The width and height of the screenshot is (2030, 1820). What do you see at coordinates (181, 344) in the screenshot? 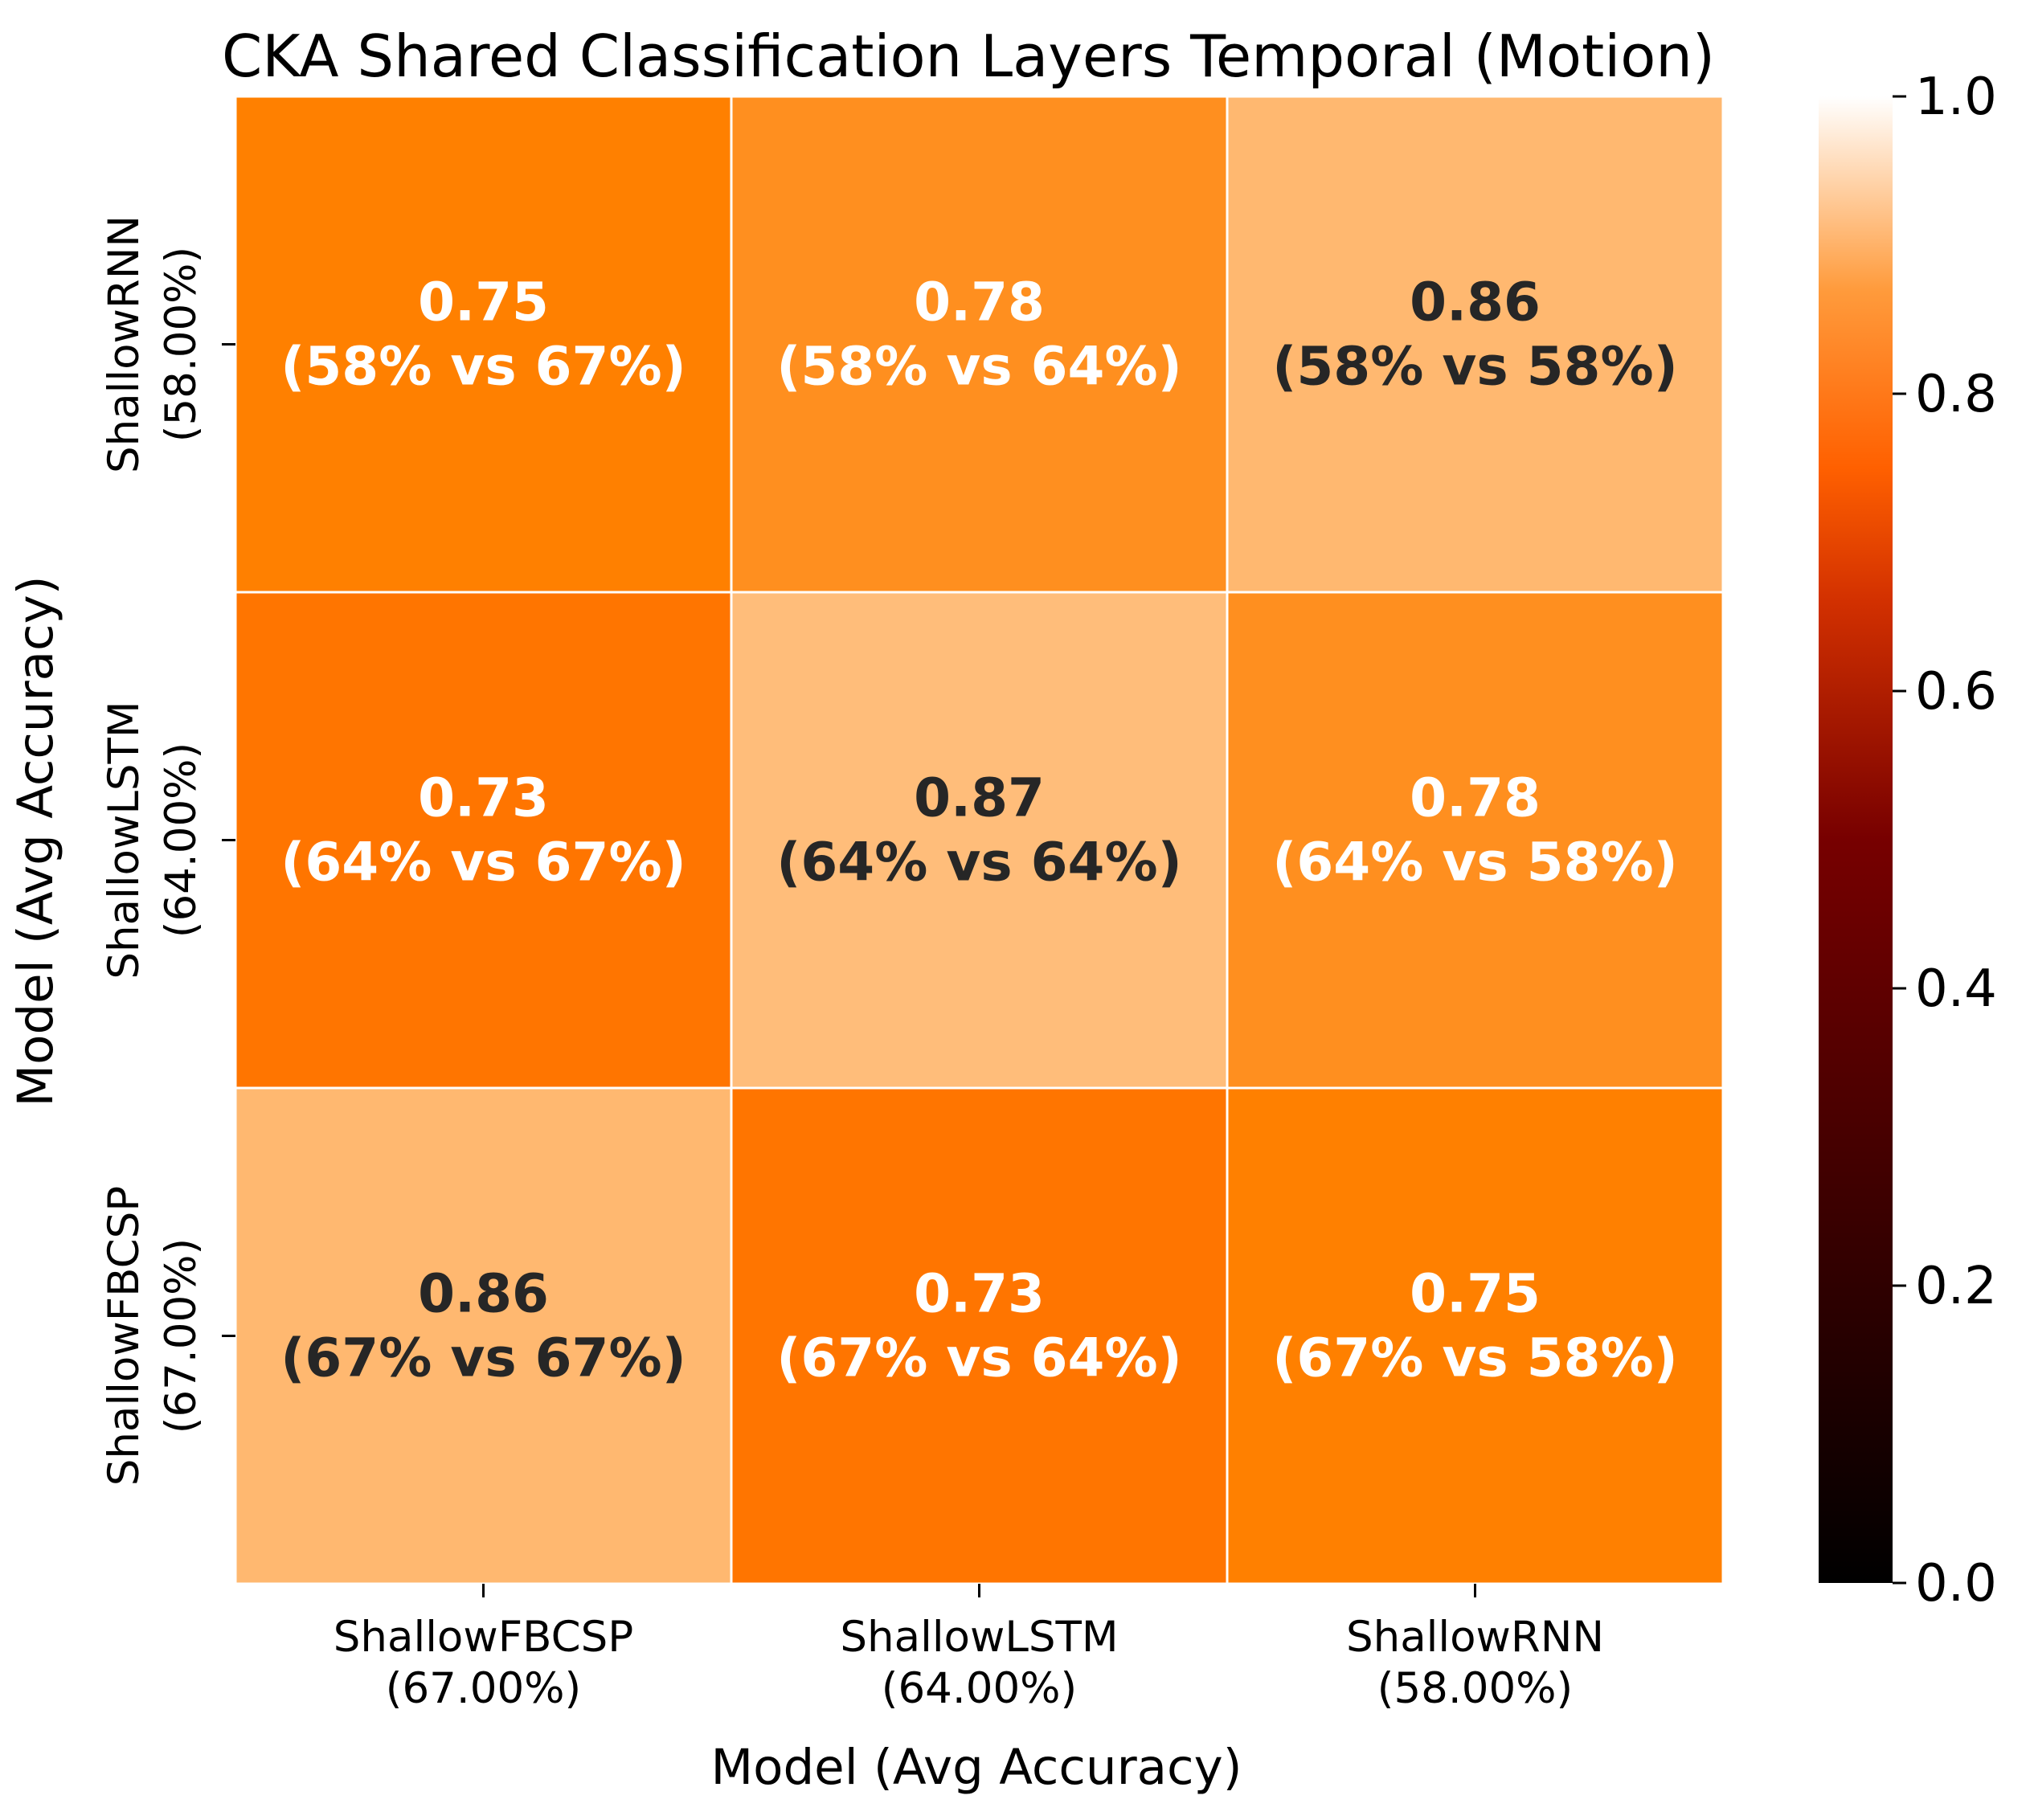
I see `y-tick-label: (58.00%)` at bounding box center [181, 344].